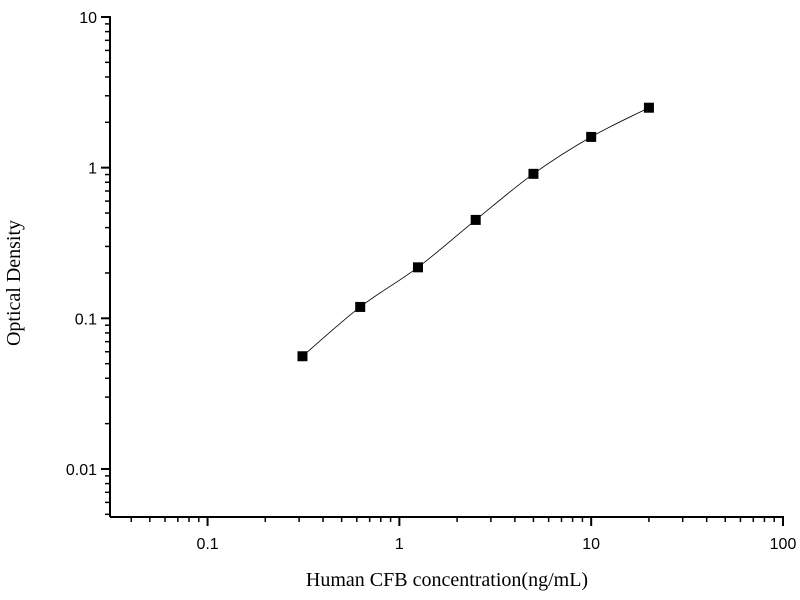 The height and width of the screenshot is (600, 800). Describe the element at coordinates (399, 544) in the screenshot. I see `x-tick-label: 1` at that location.